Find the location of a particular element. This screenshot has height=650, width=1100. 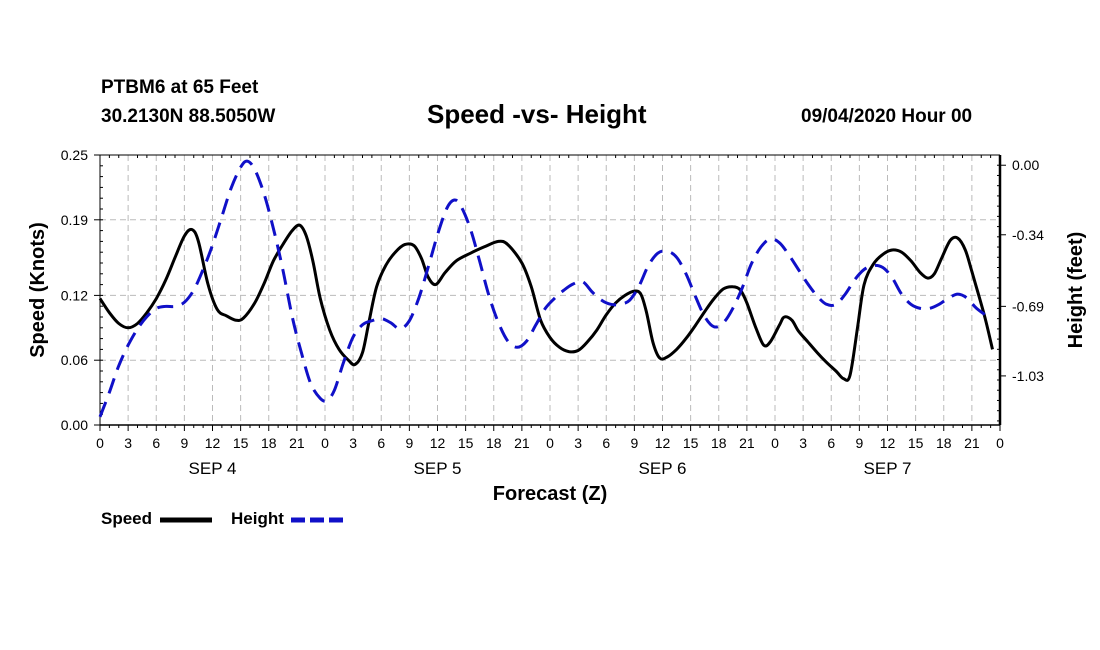

y-left-tick-label: 0.12 is located at coordinates (74, 295).